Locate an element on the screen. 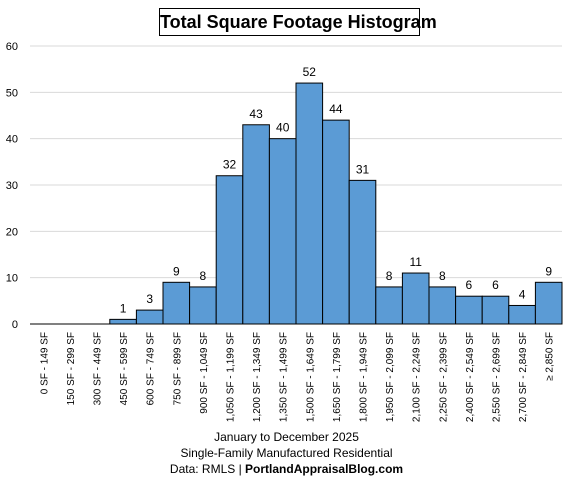 The width and height of the screenshot is (573, 480). bar-value-label: 40 is located at coordinates (283, 128).